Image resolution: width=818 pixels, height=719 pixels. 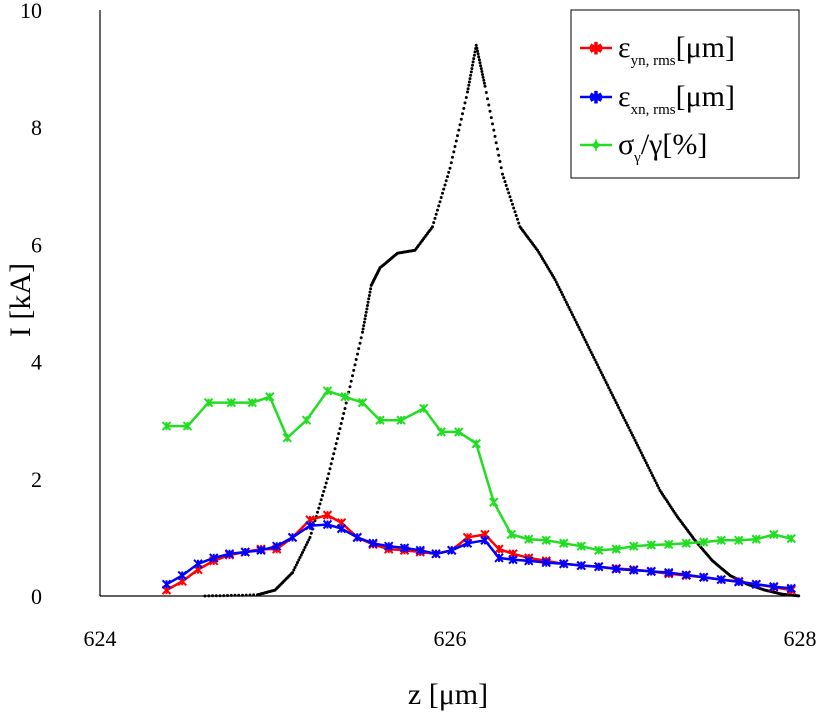 I want to click on y-tick-labels: 0 2 4 6 8 10, so click(x=31, y=304).